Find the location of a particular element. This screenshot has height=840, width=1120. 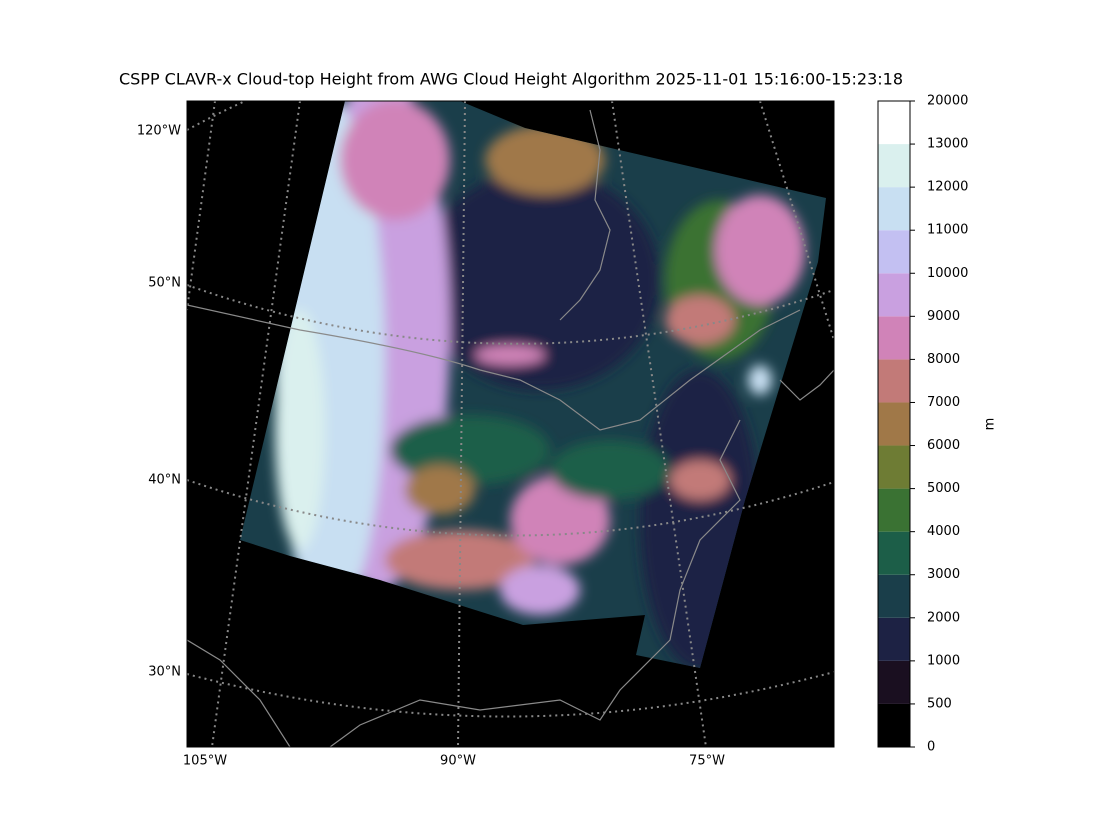

colorbar-tick-label: 13000 is located at coordinates (947, 144).